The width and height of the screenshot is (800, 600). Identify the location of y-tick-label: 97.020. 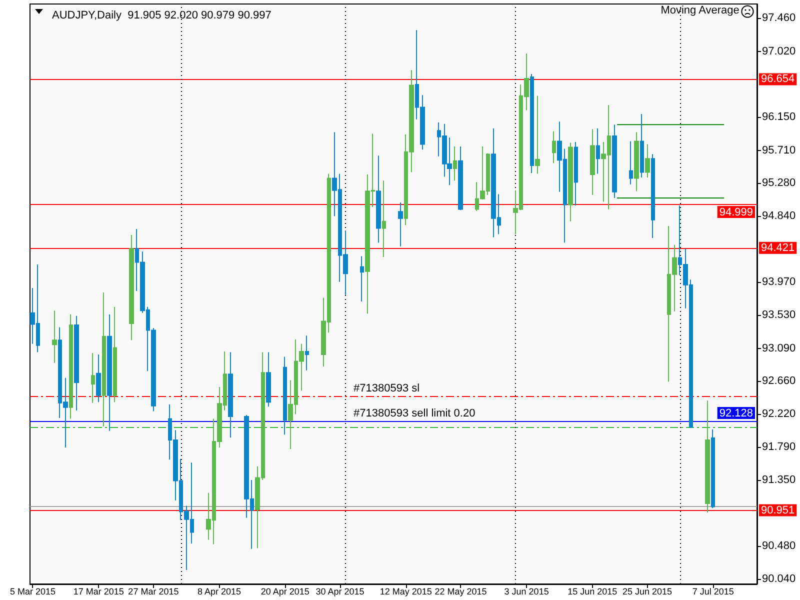
(779, 51).